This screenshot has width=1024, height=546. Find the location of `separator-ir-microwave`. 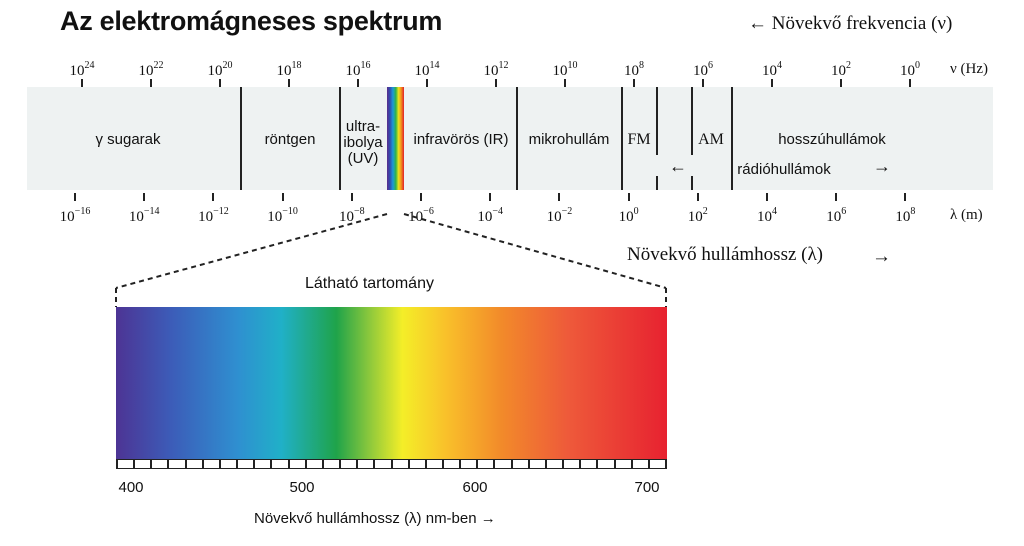

separator-ir-microwave is located at coordinates (517, 138).